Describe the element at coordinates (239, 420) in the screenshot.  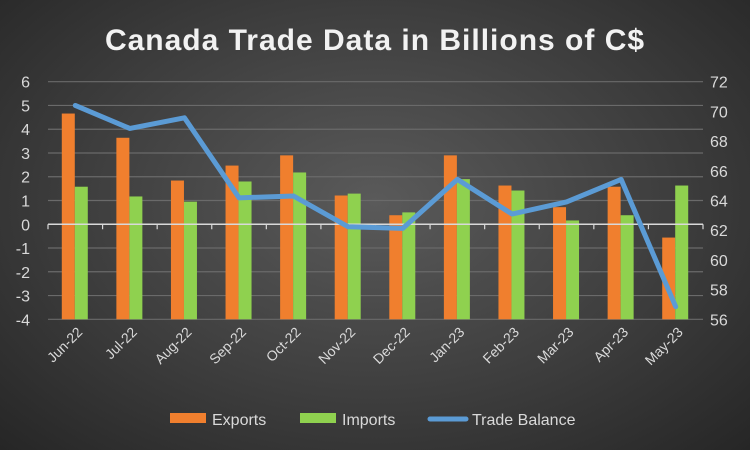
I see `legend-label: Exports` at that location.